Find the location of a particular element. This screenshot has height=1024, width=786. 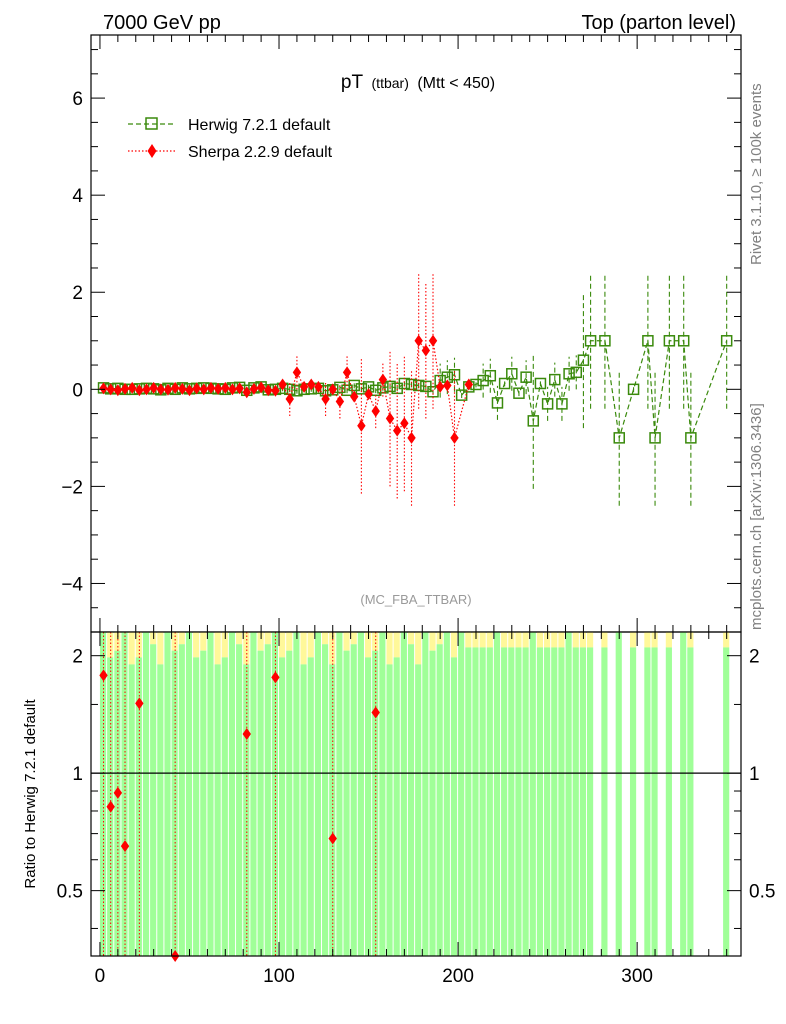

mcplots-label: mcplots.cern.ch [arXiv:1306.3436] is located at coordinates (756, 516).